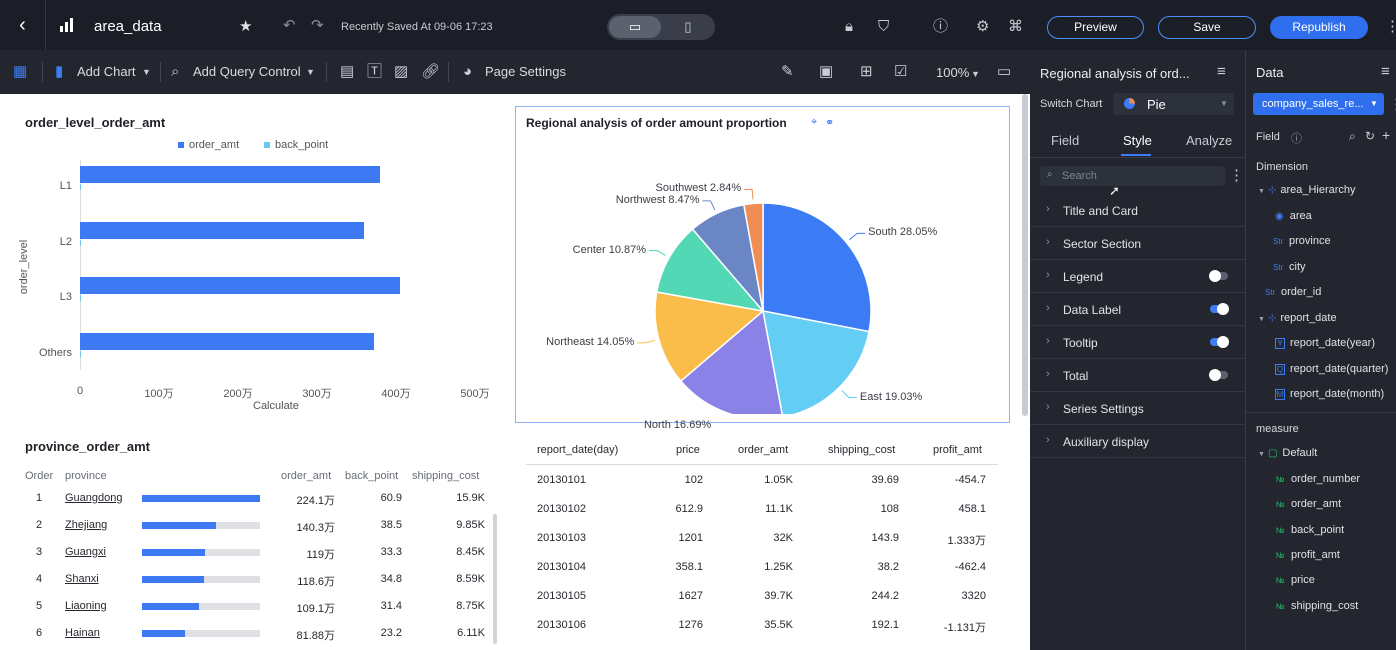  Describe the element at coordinates (826, 71) in the screenshot. I see `report-icon: ▣` at that location.